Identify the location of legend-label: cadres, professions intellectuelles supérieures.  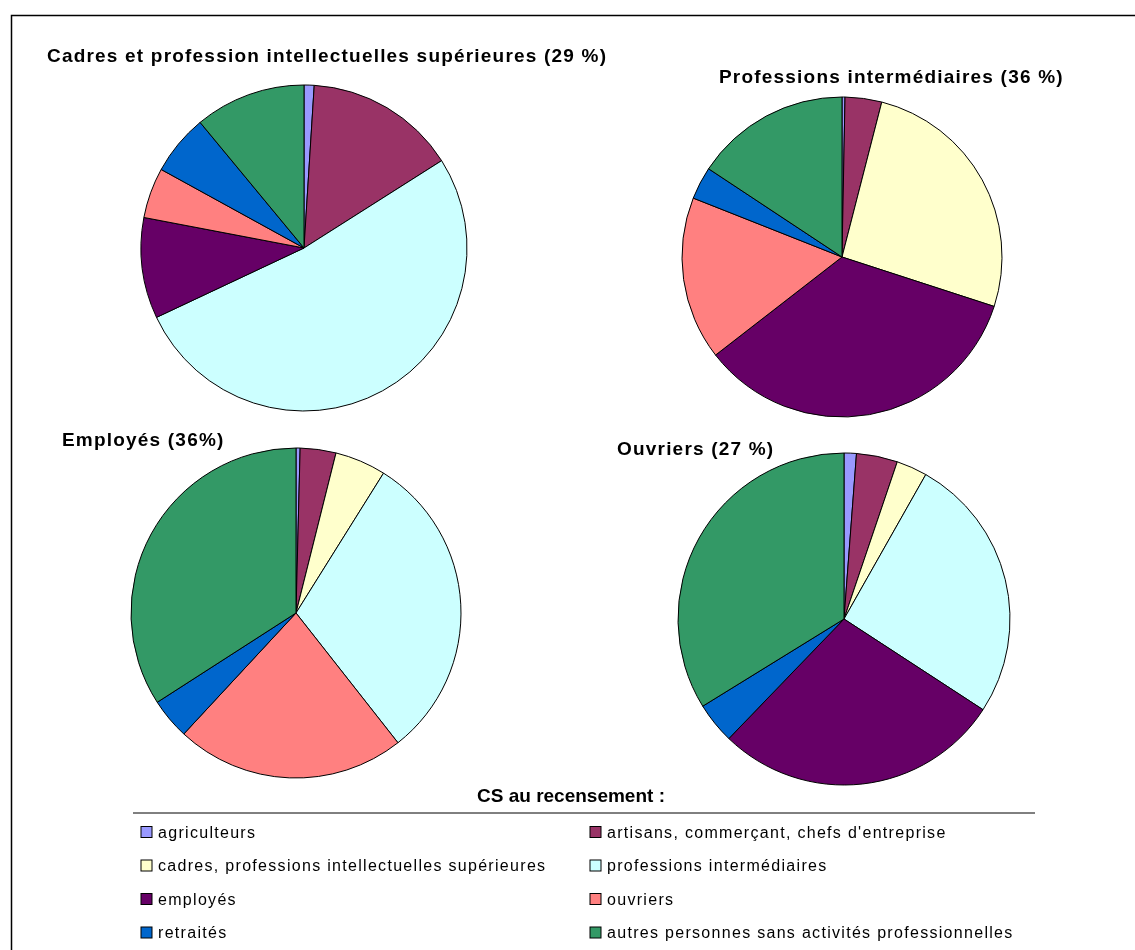
(352, 865).